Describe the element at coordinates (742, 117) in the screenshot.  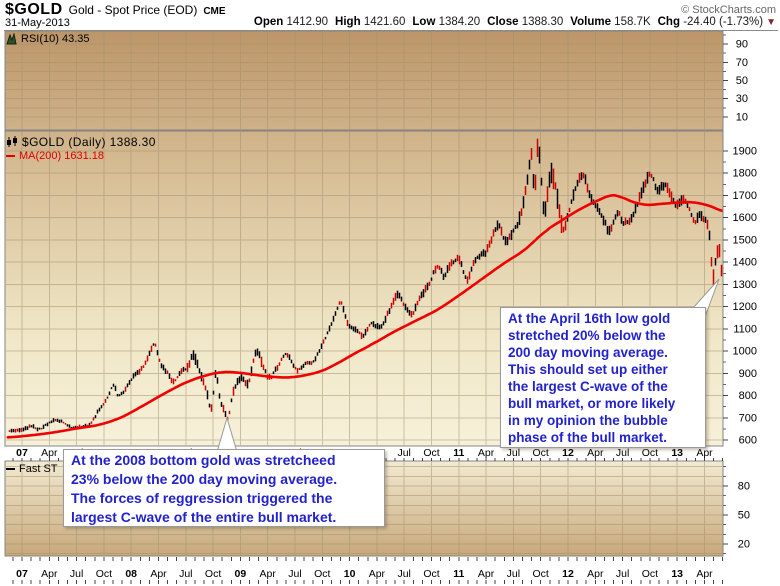
I see `y-axis-label: 10` at that location.